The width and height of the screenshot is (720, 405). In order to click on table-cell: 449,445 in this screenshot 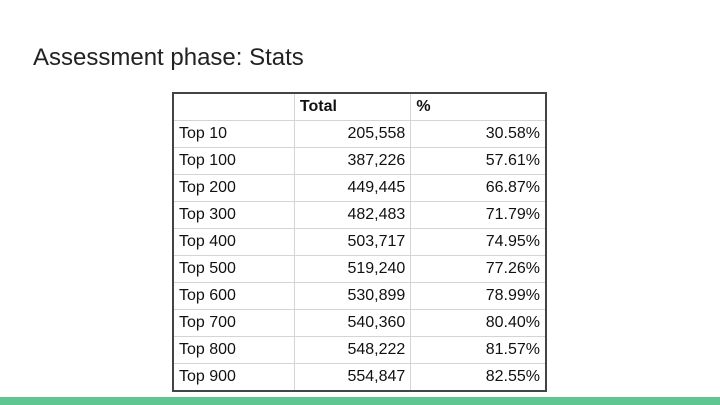, I will do `click(352, 188)`.